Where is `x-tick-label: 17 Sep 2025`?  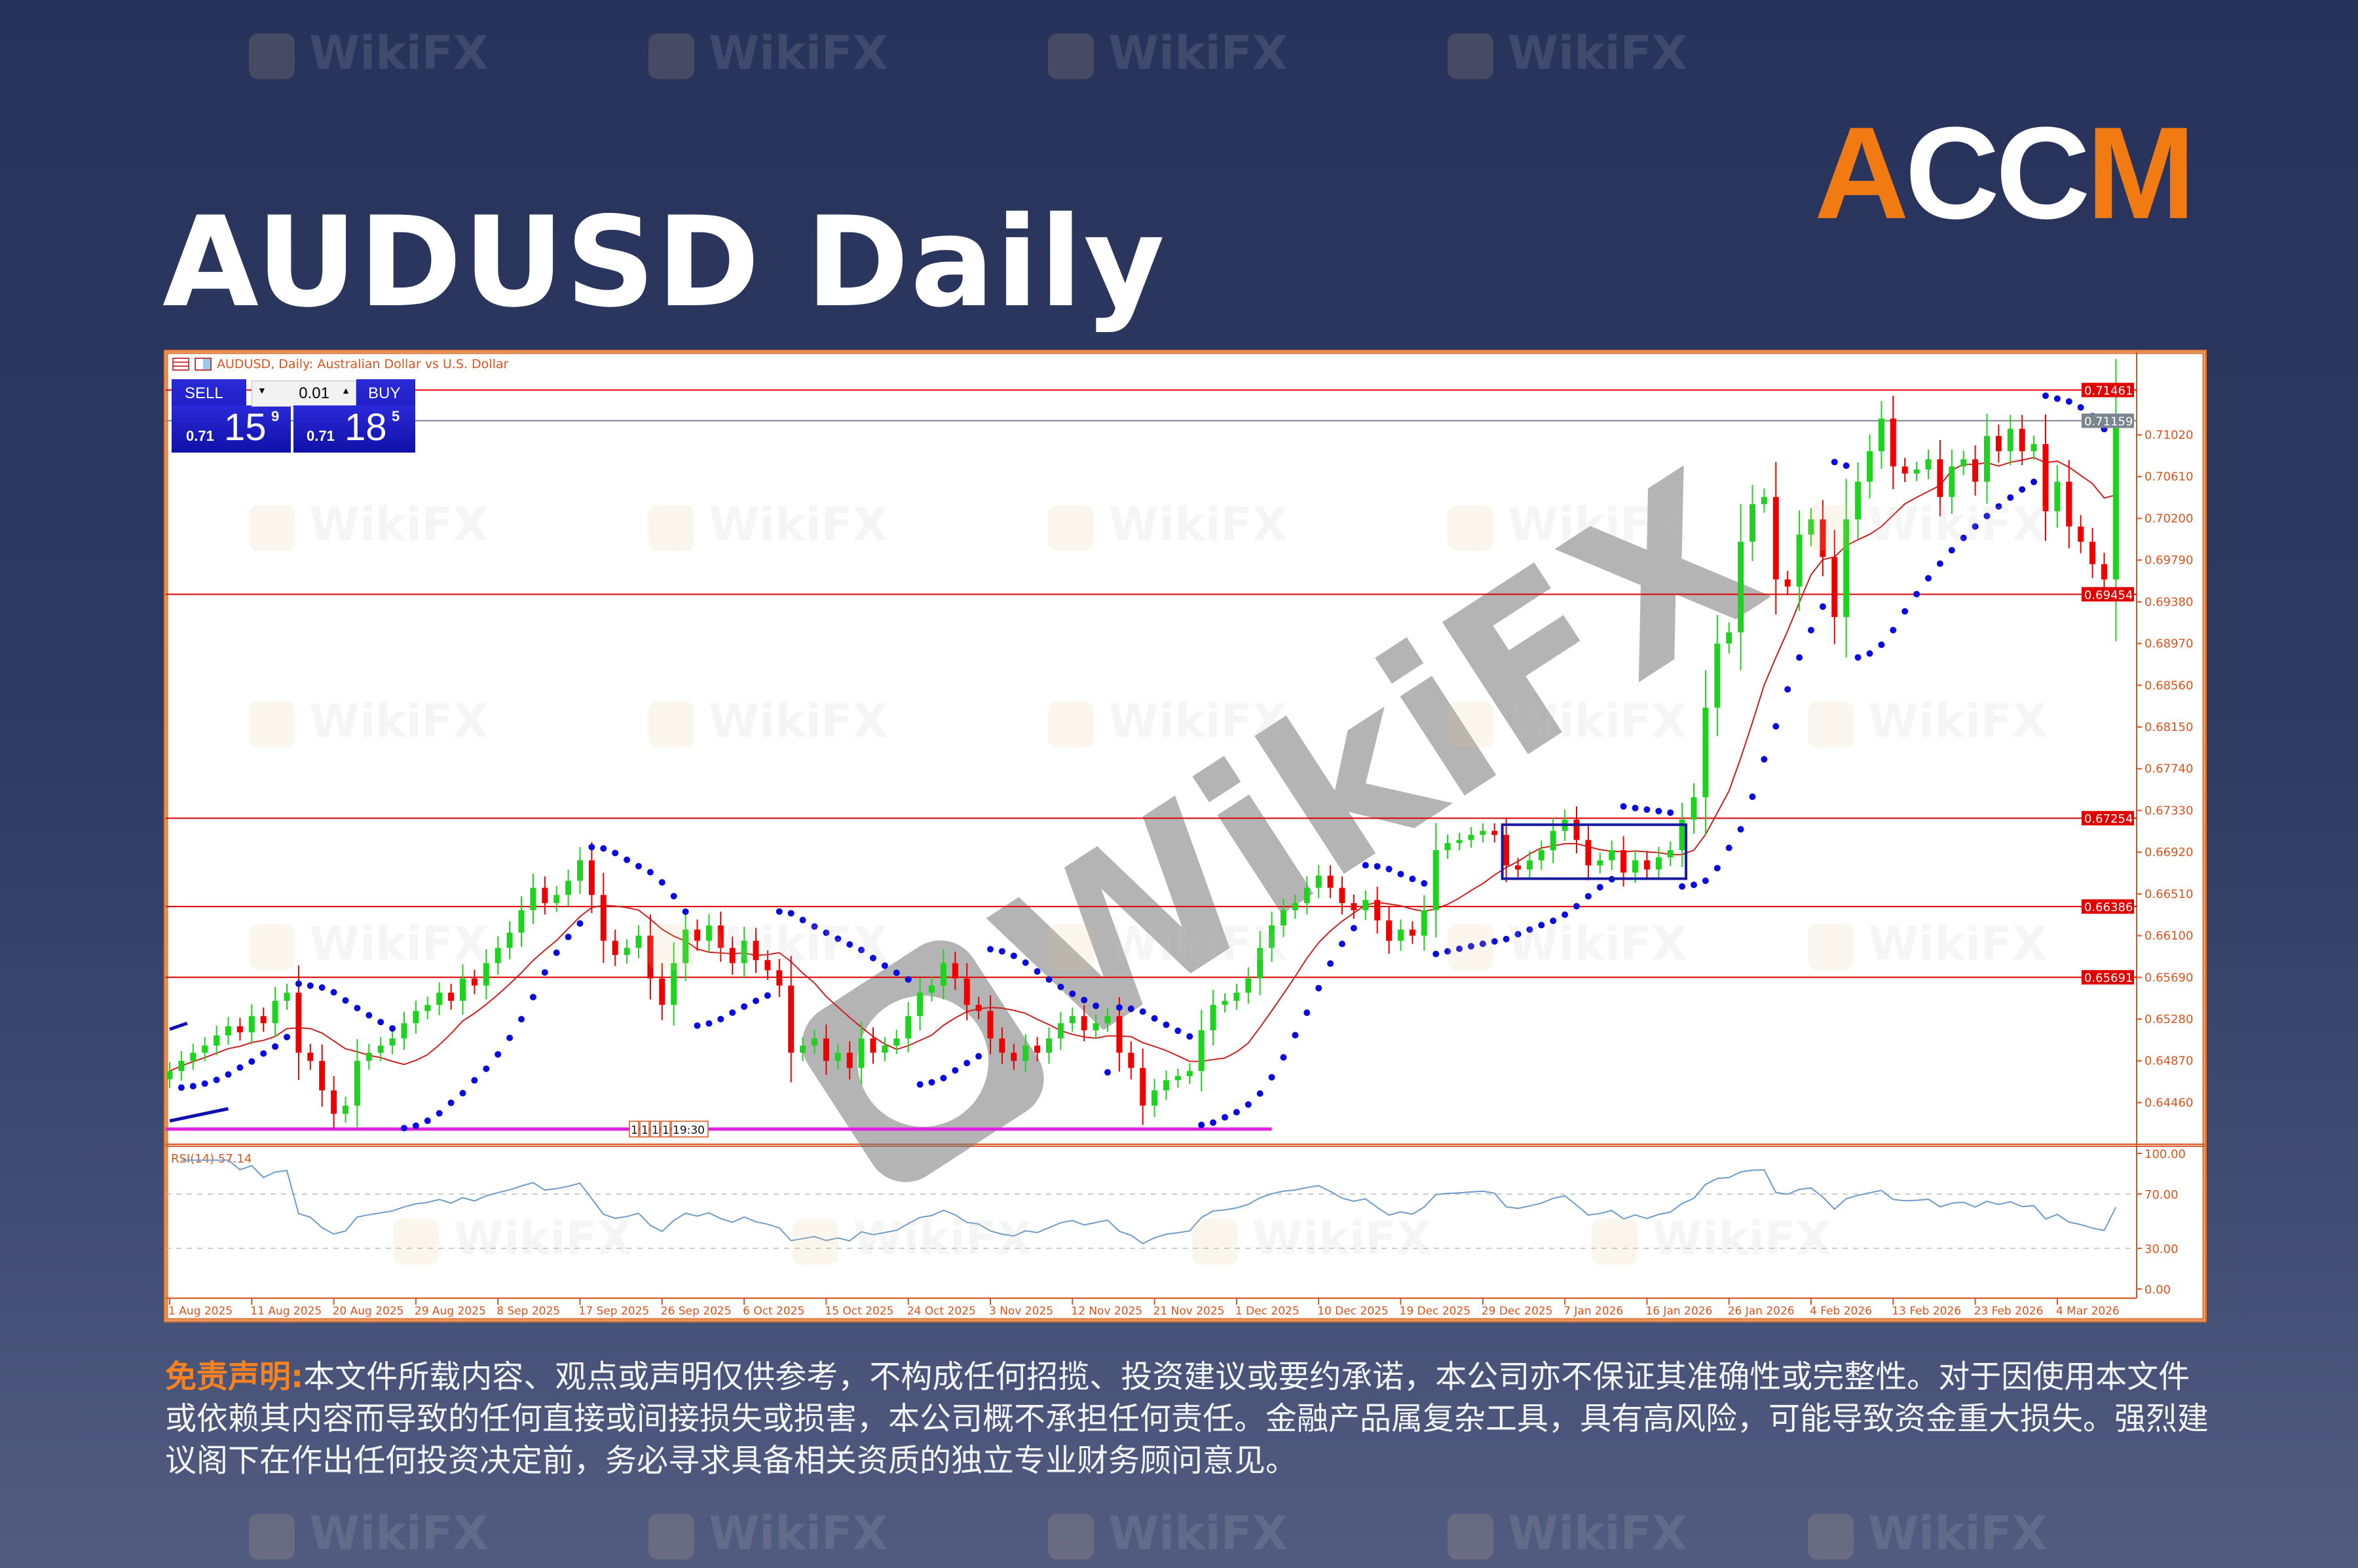
x-tick-label: 17 Sep 2025 is located at coordinates (614, 1311).